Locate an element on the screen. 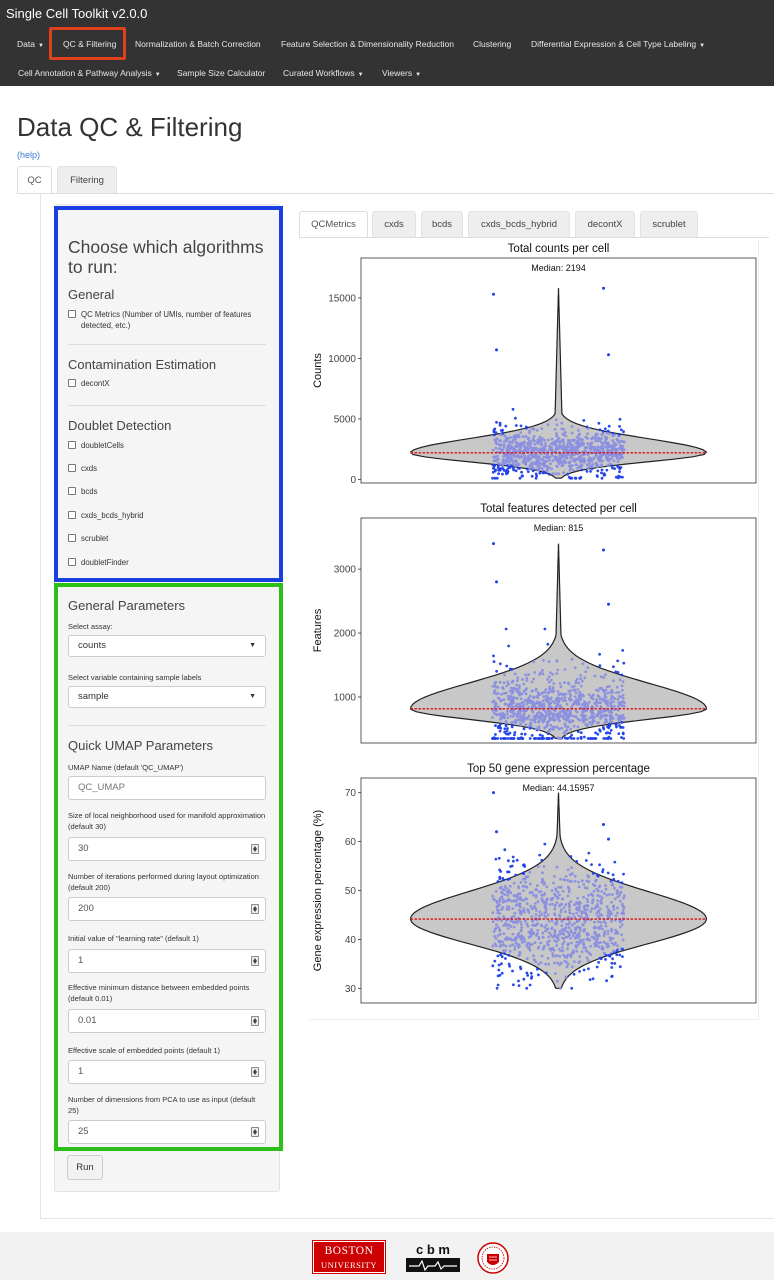 Image resolution: width=774 pixels, height=1280 pixels. violin-shape is located at coordinates (558, 383).